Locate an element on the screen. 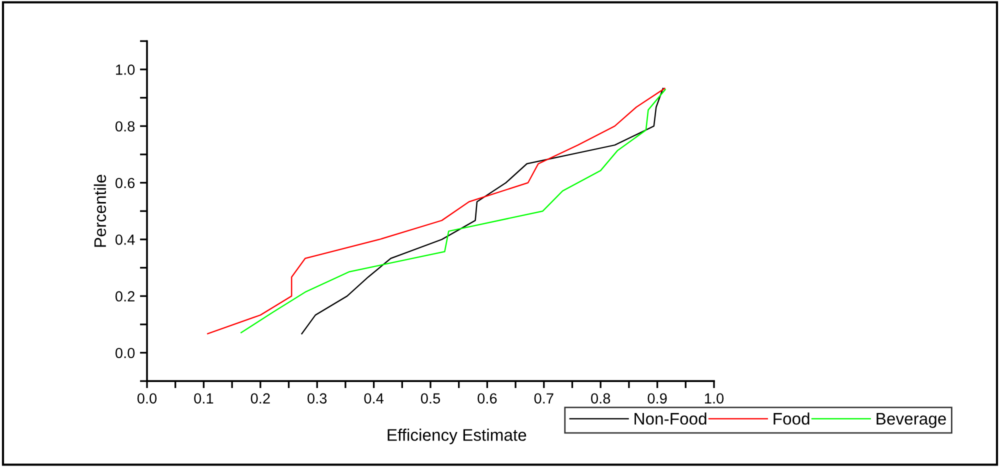  x-axis-title: Efficiency Estimate is located at coordinates (457, 436).